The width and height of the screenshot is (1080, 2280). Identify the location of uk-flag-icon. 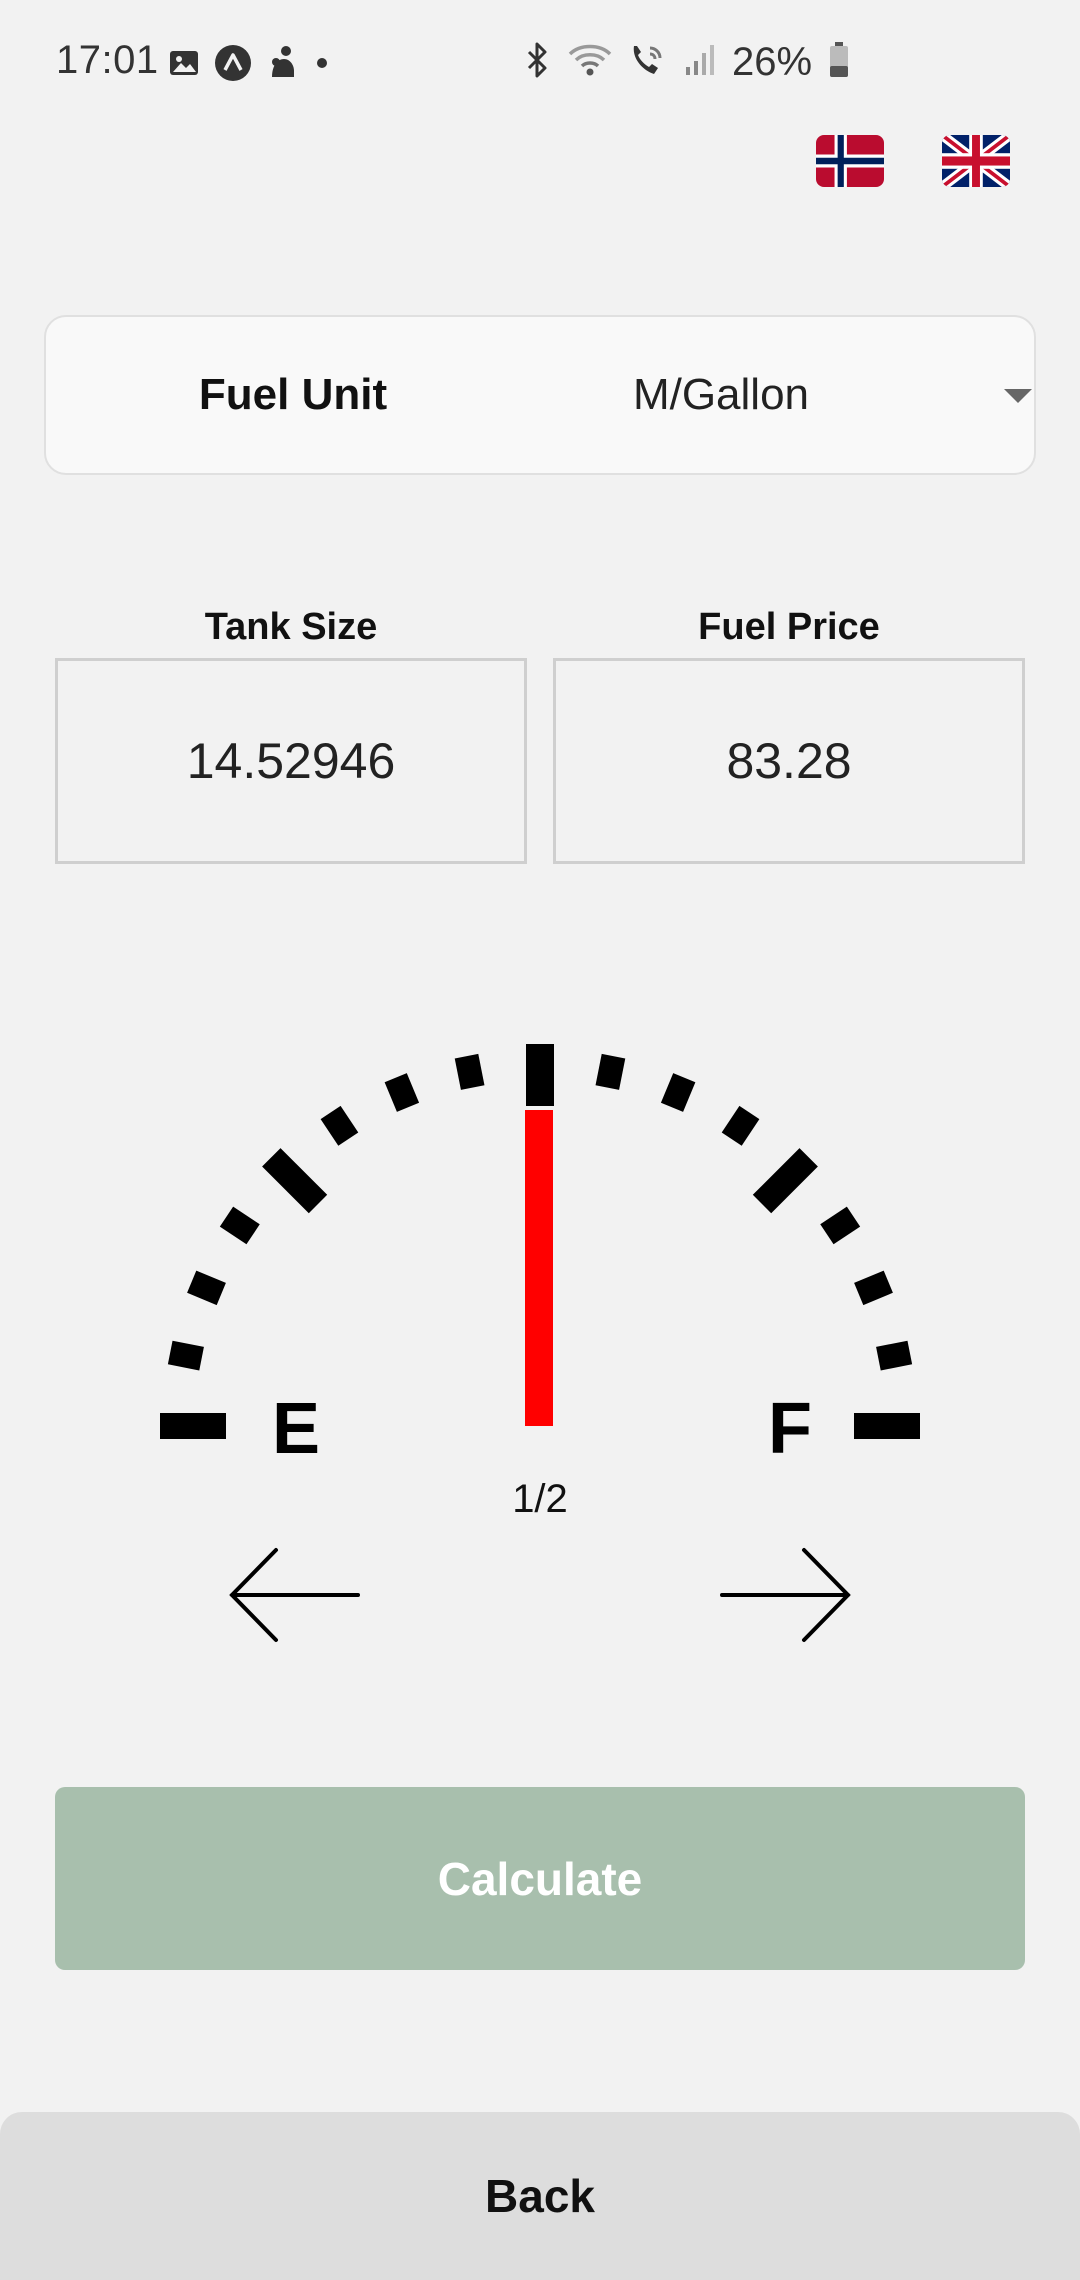
(976, 161).